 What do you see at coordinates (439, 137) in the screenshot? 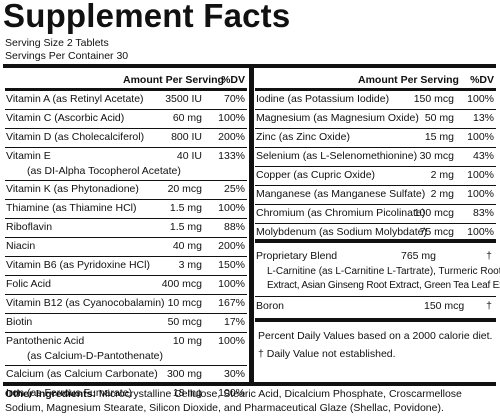
I see `nutrient-amount: 15 mg` at bounding box center [439, 137].